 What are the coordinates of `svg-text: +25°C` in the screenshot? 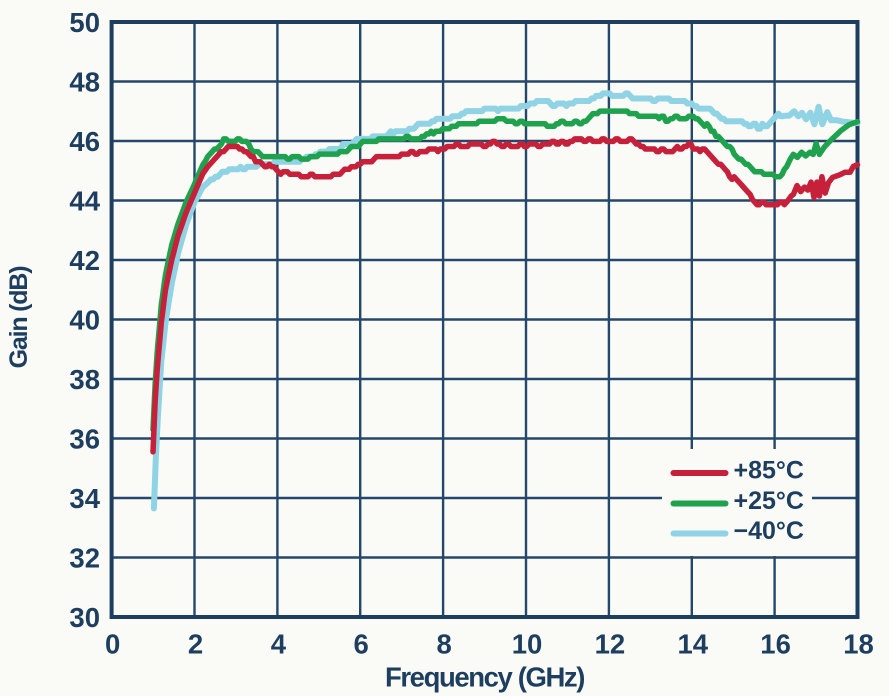 It's located at (769, 501).